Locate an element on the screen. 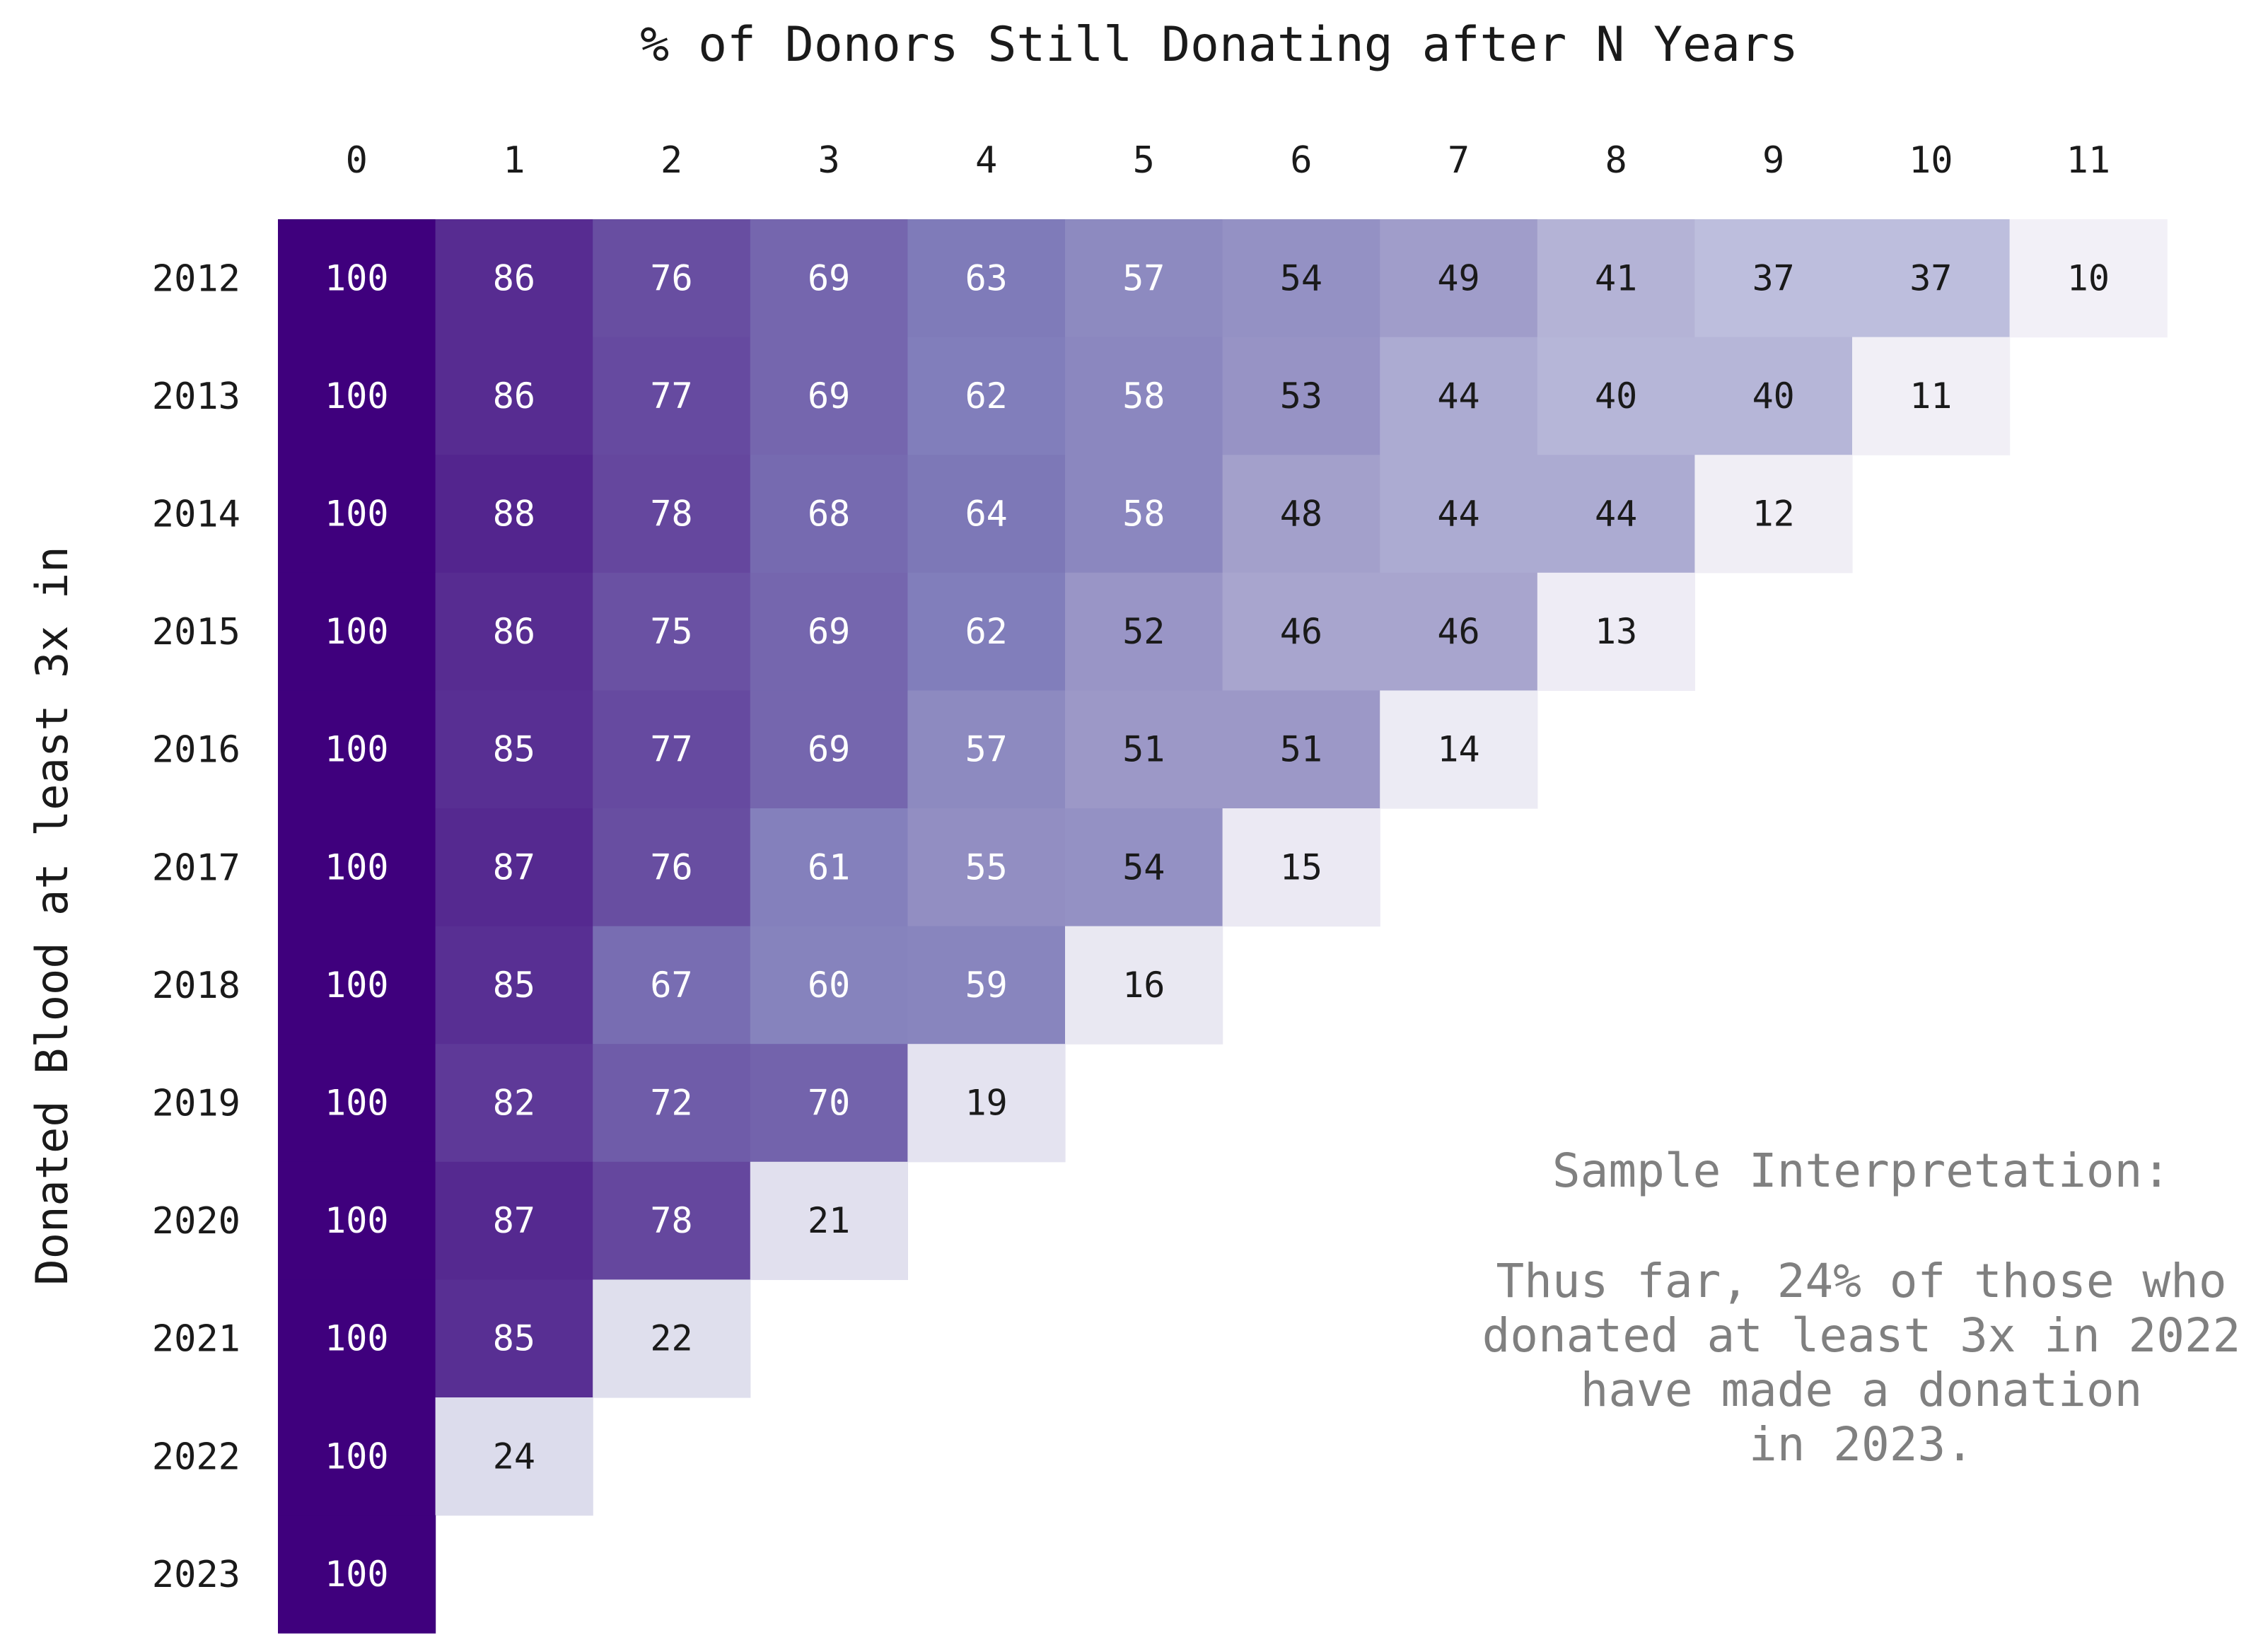 This screenshot has width=2268, height=1652. note-line: in 2023. is located at coordinates (1861, 1444).